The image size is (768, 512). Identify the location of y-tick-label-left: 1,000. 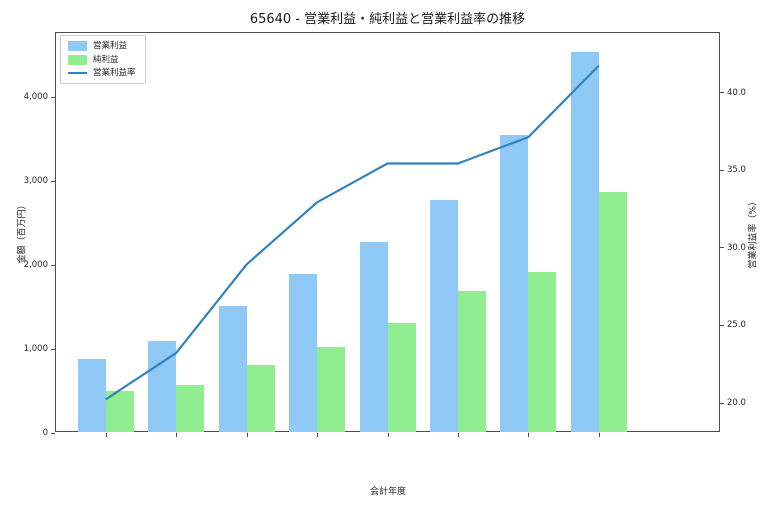
(35, 349).